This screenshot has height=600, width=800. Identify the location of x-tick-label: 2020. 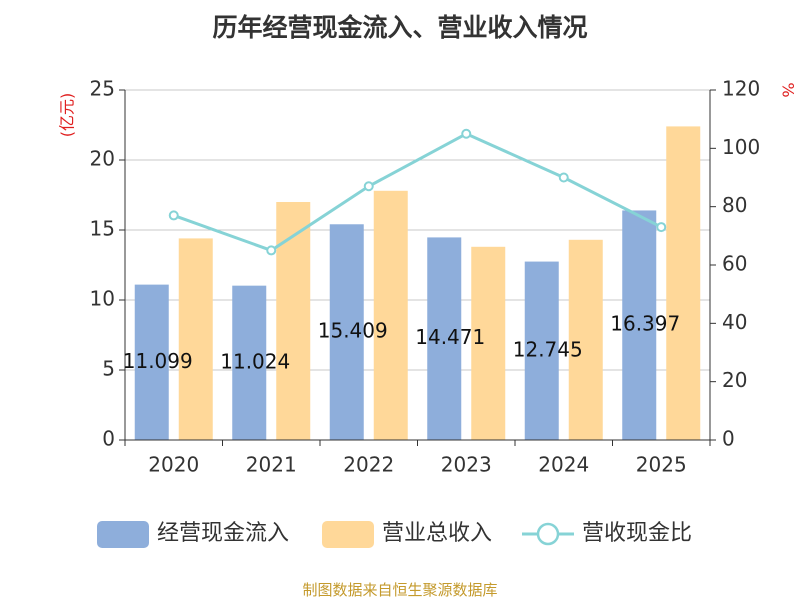
(173, 465).